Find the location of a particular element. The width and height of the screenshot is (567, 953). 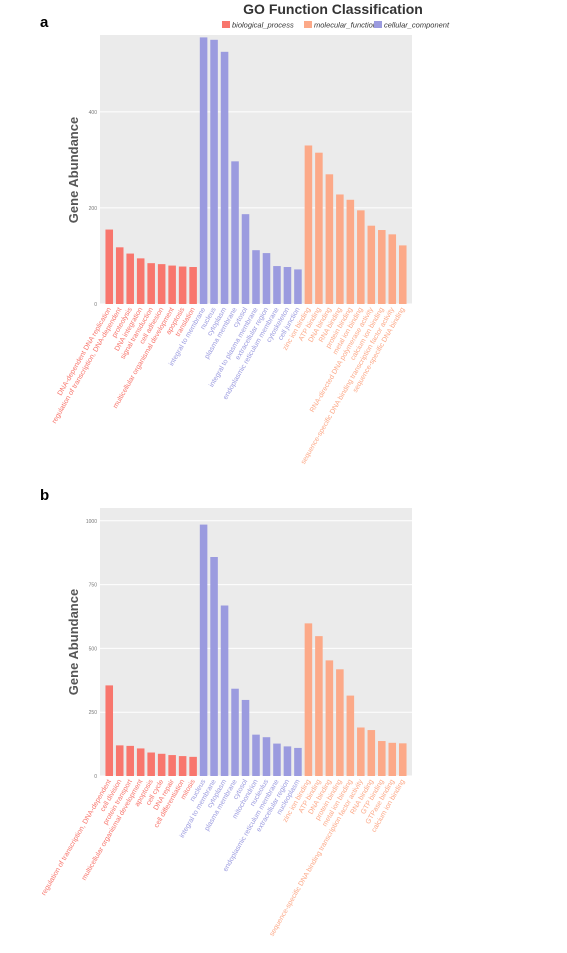

legend-swatch-molecular_function is located at coordinates (308, 24).